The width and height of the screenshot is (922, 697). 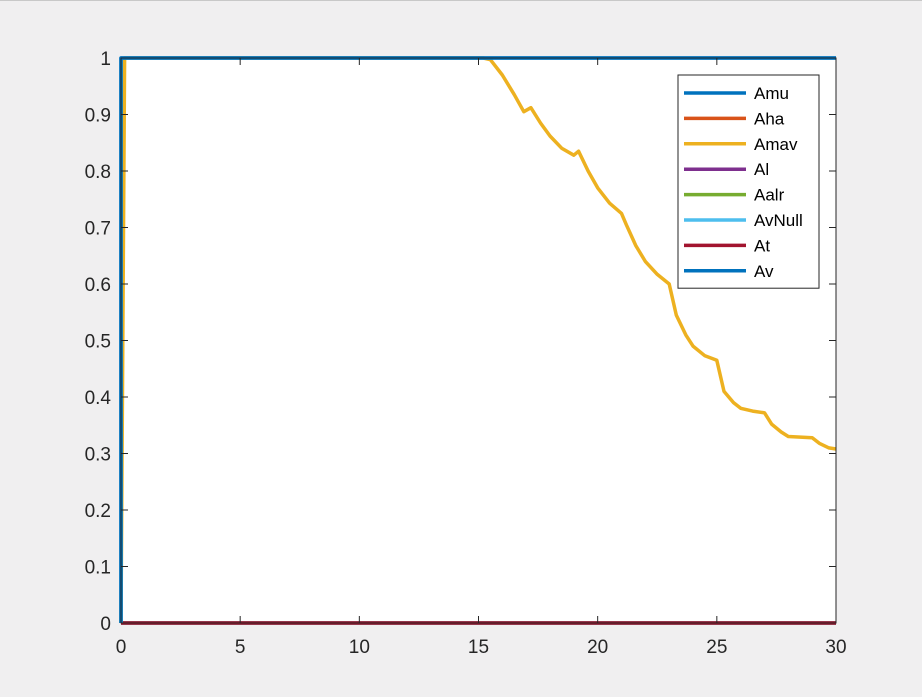 I want to click on legend-box, so click(x=748, y=181).